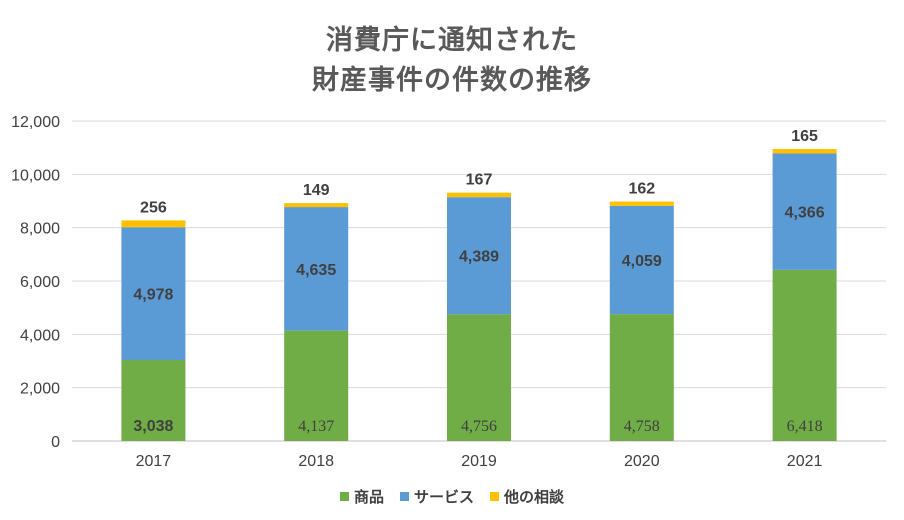 The image size is (904, 520). I want to click on data-label: 4,366, so click(805, 213).